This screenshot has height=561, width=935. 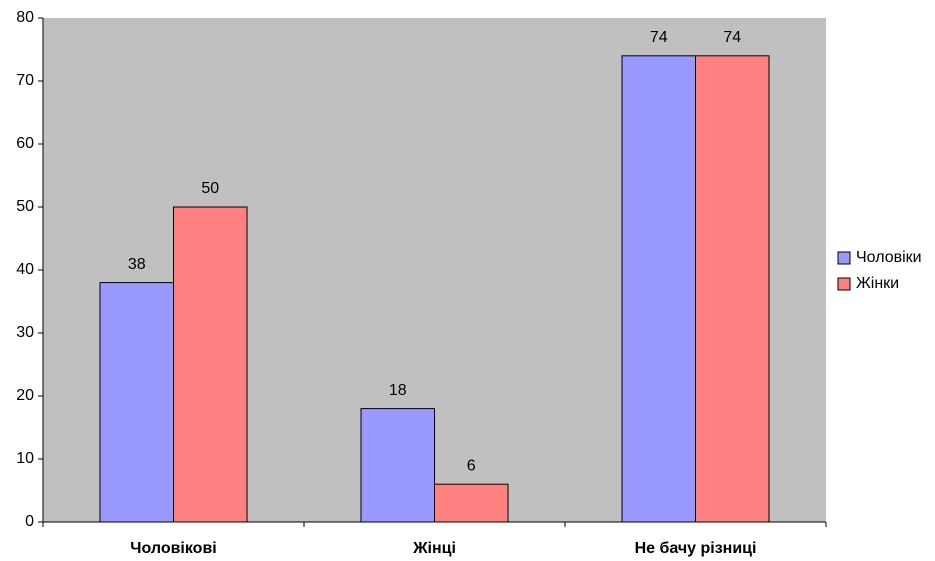 I want to click on legend-label: Жінки, so click(x=877, y=283).